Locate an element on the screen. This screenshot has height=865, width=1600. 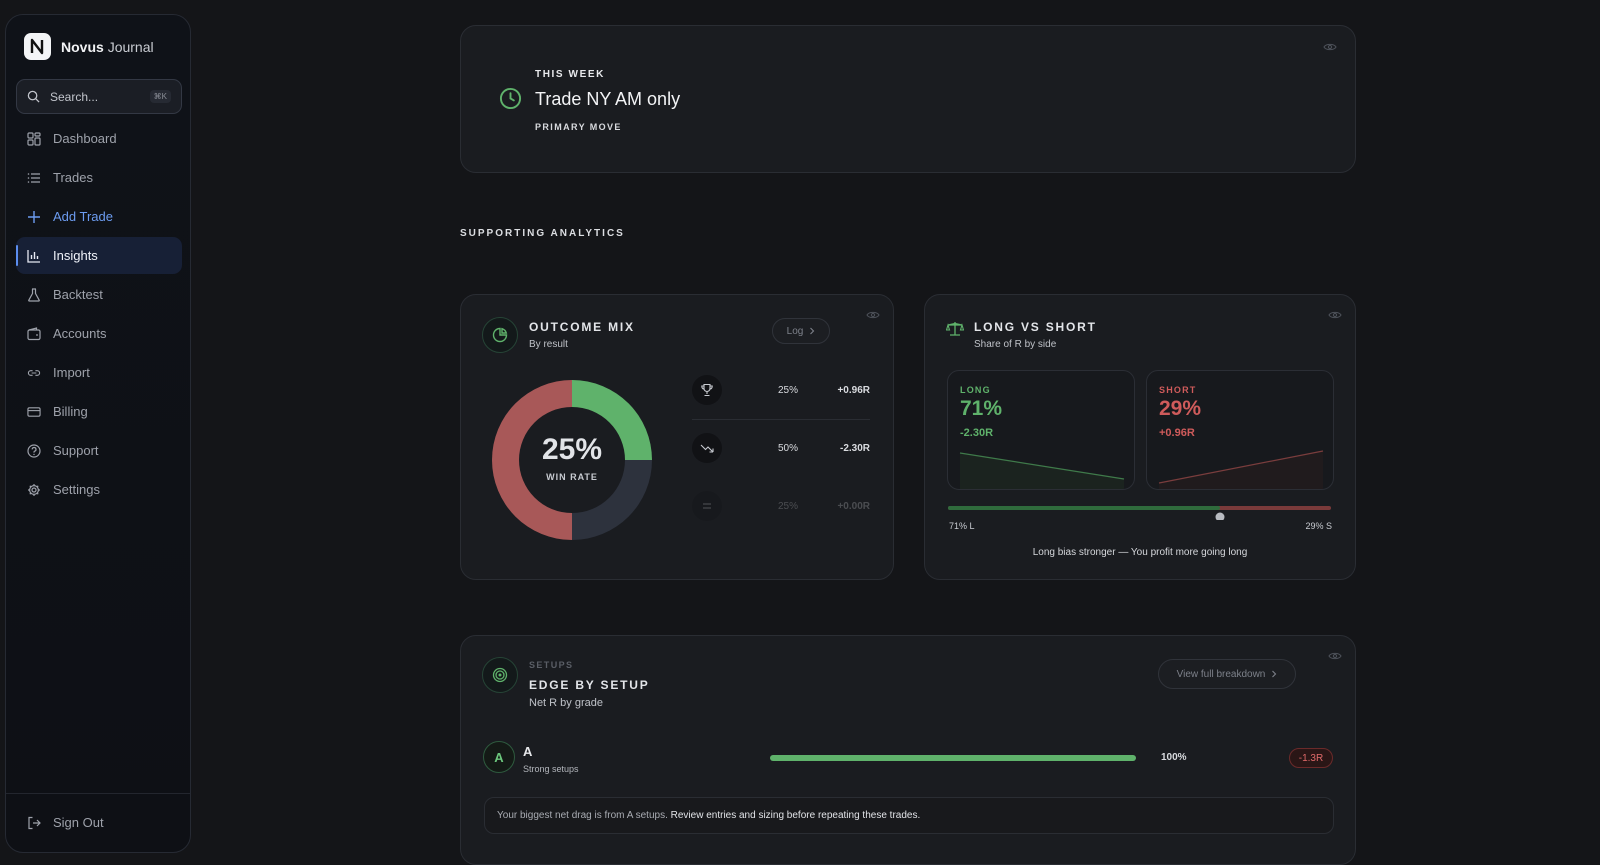
outcome-row-breakeven: 25% +0.00R is located at coordinates (781, 506).